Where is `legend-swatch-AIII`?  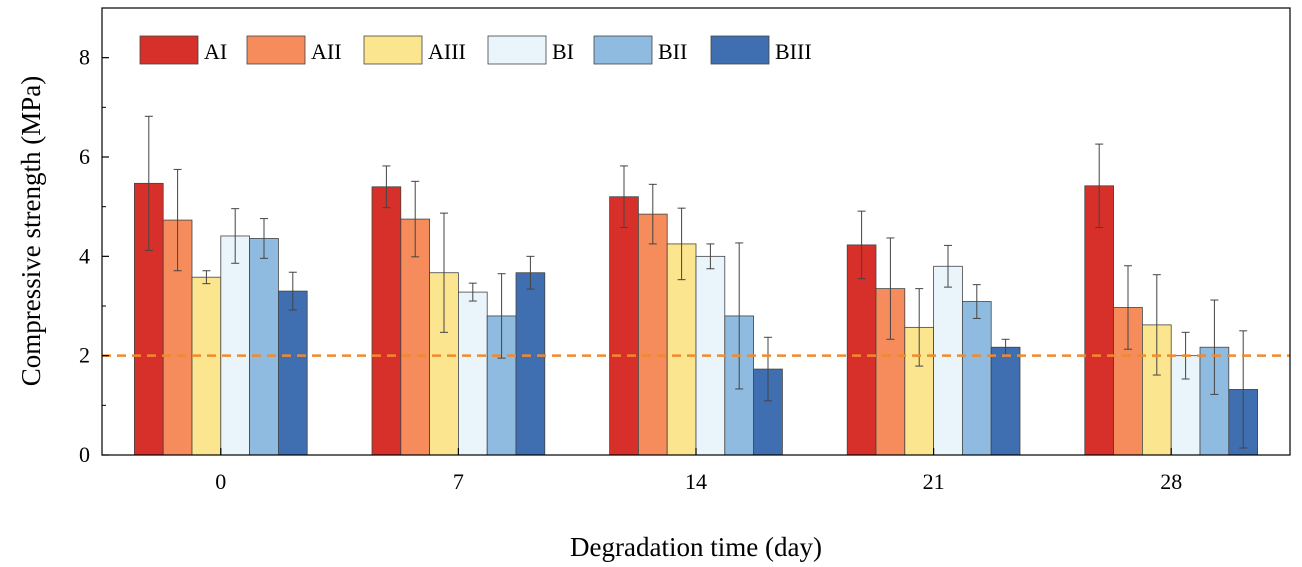 legend-swatch-AIII is located at coordinates (393, 50).